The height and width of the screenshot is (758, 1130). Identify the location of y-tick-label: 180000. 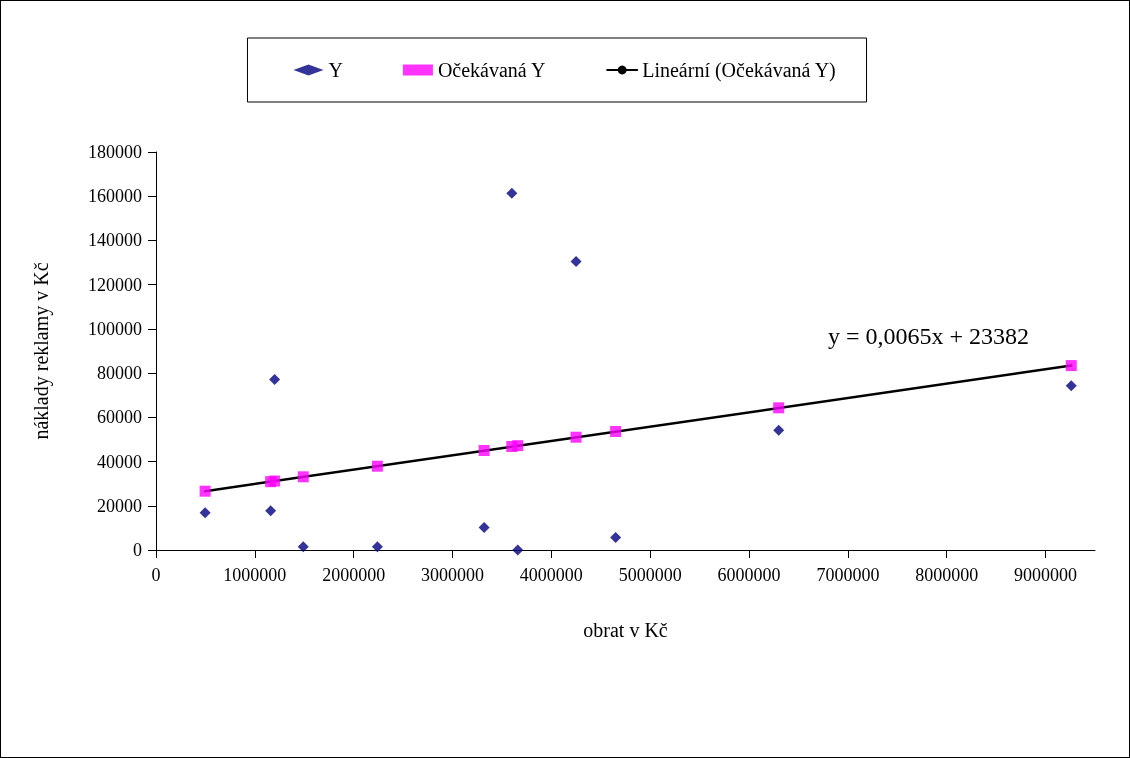
(115, 152).